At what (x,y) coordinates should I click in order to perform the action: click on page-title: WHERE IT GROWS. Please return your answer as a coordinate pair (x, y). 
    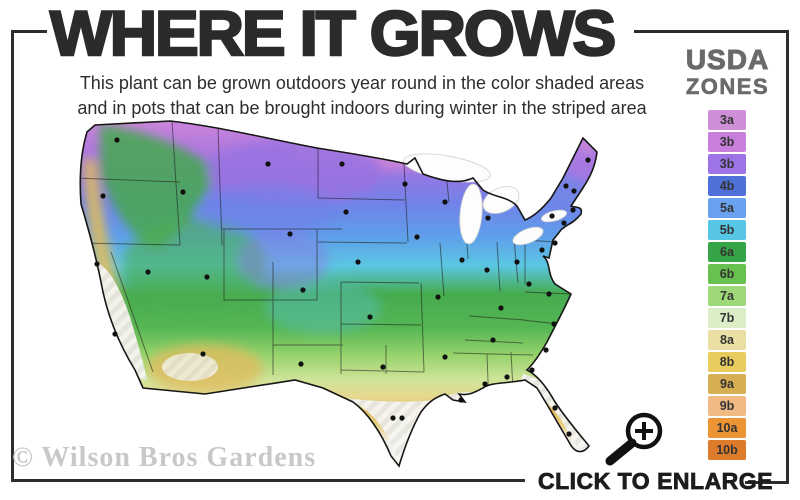
    Looking at the image, I should click on (333, 34).